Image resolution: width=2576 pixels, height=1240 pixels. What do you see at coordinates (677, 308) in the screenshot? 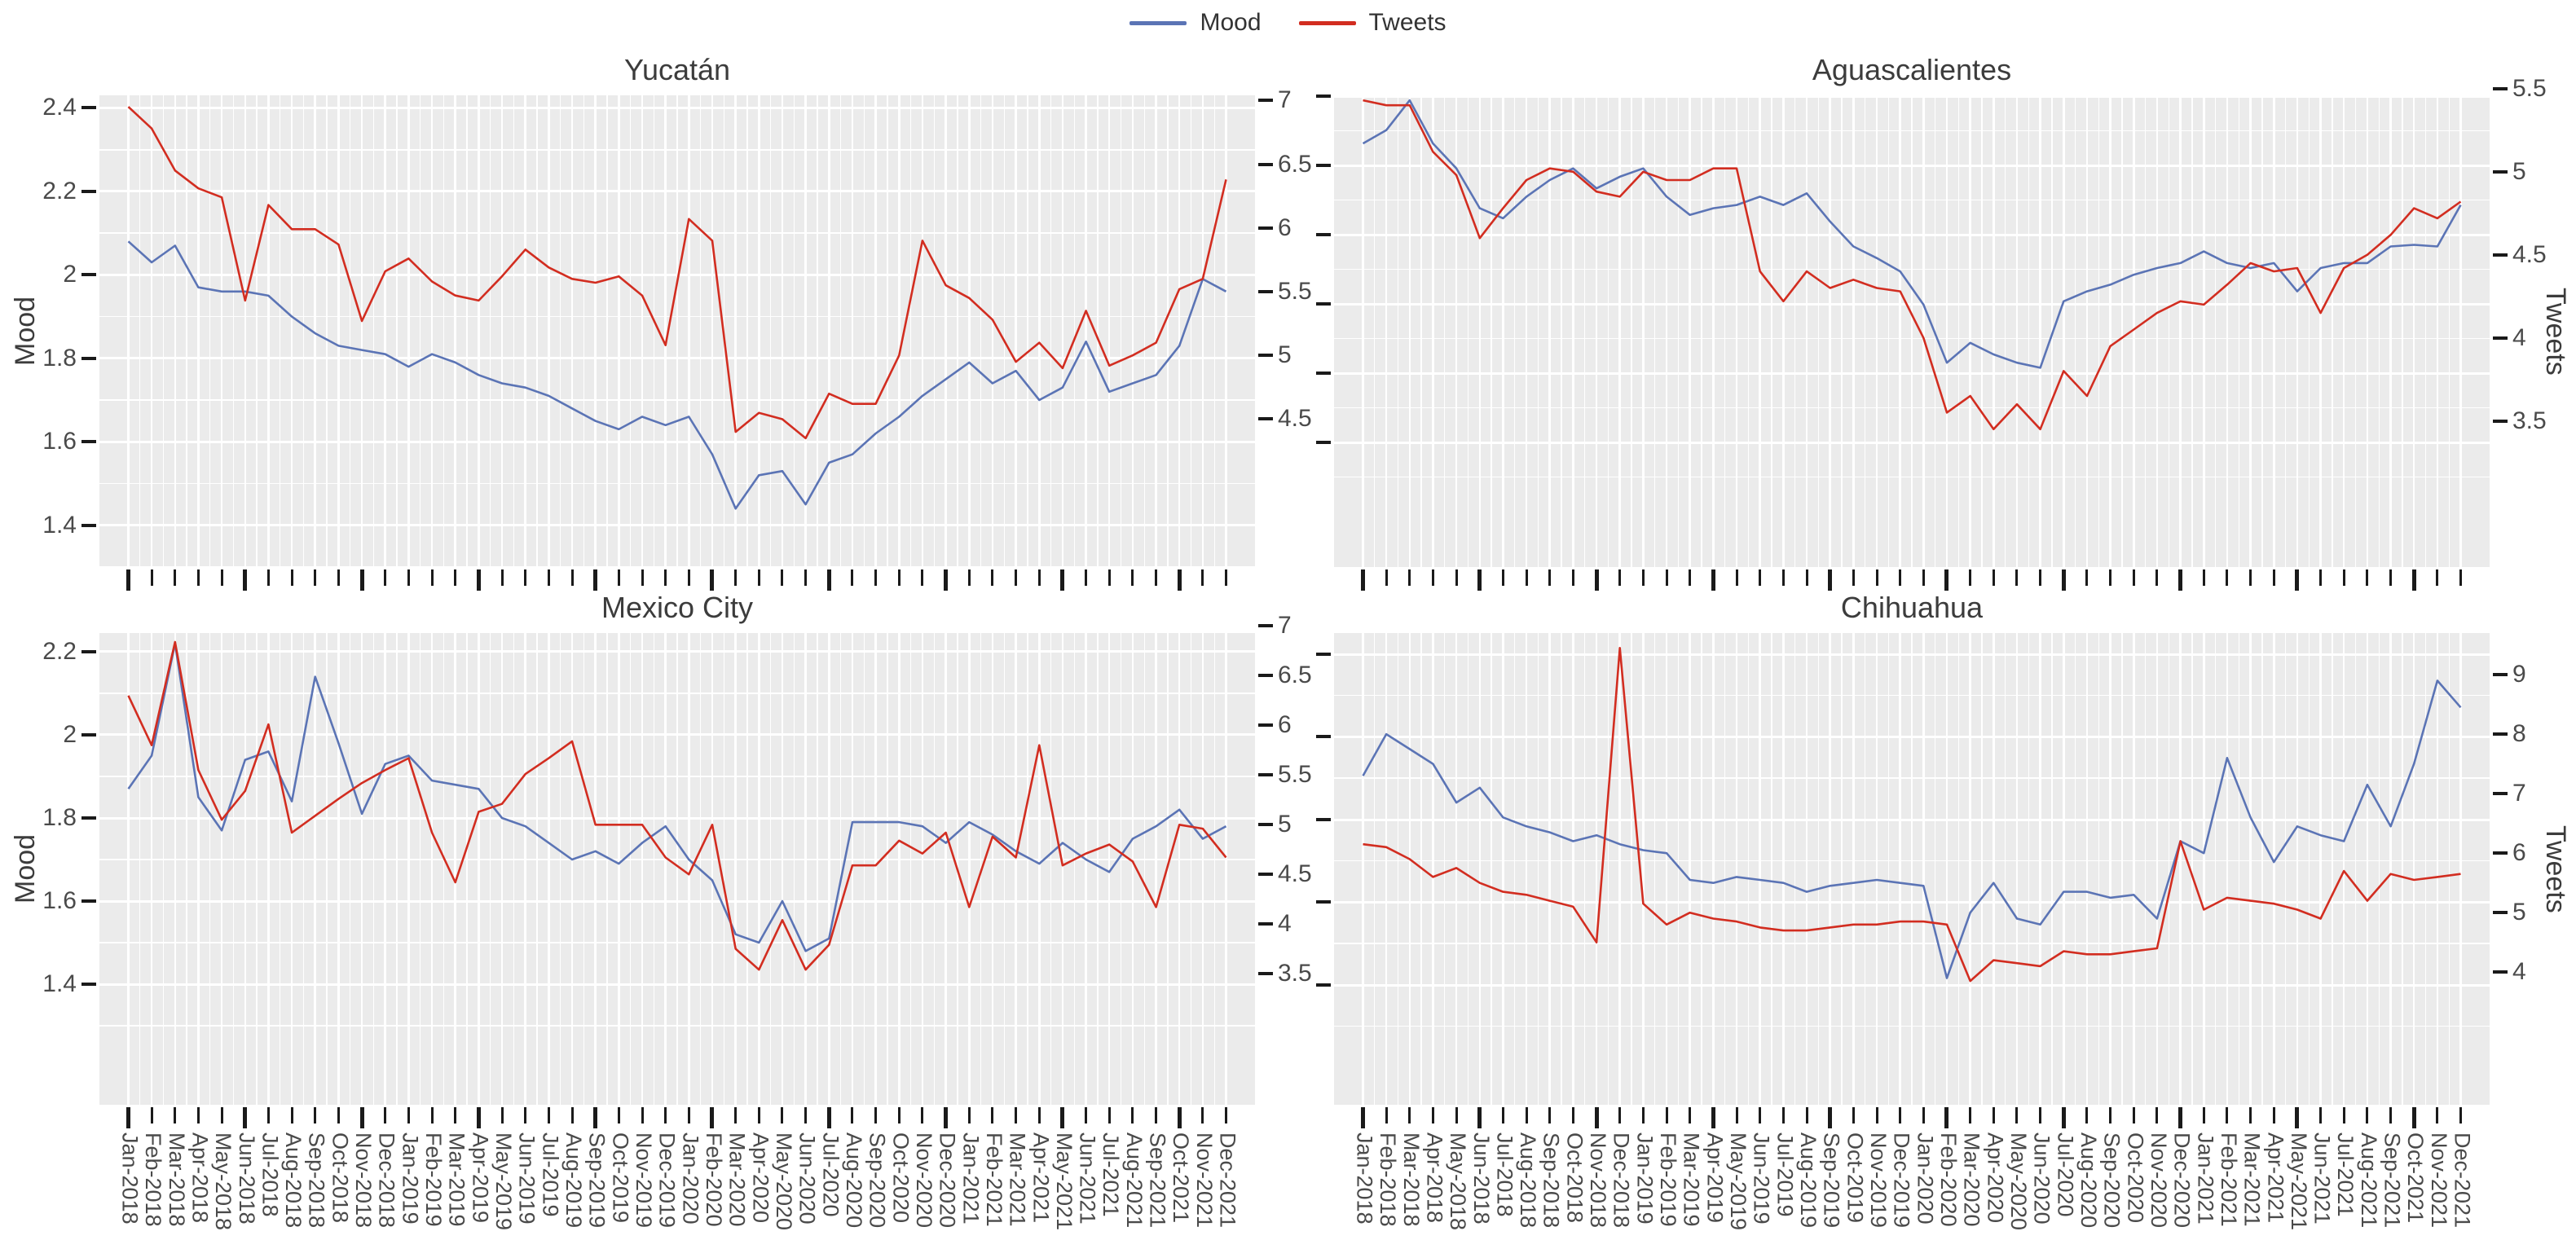
I see `series-svg` at bounding box center [677, 308].